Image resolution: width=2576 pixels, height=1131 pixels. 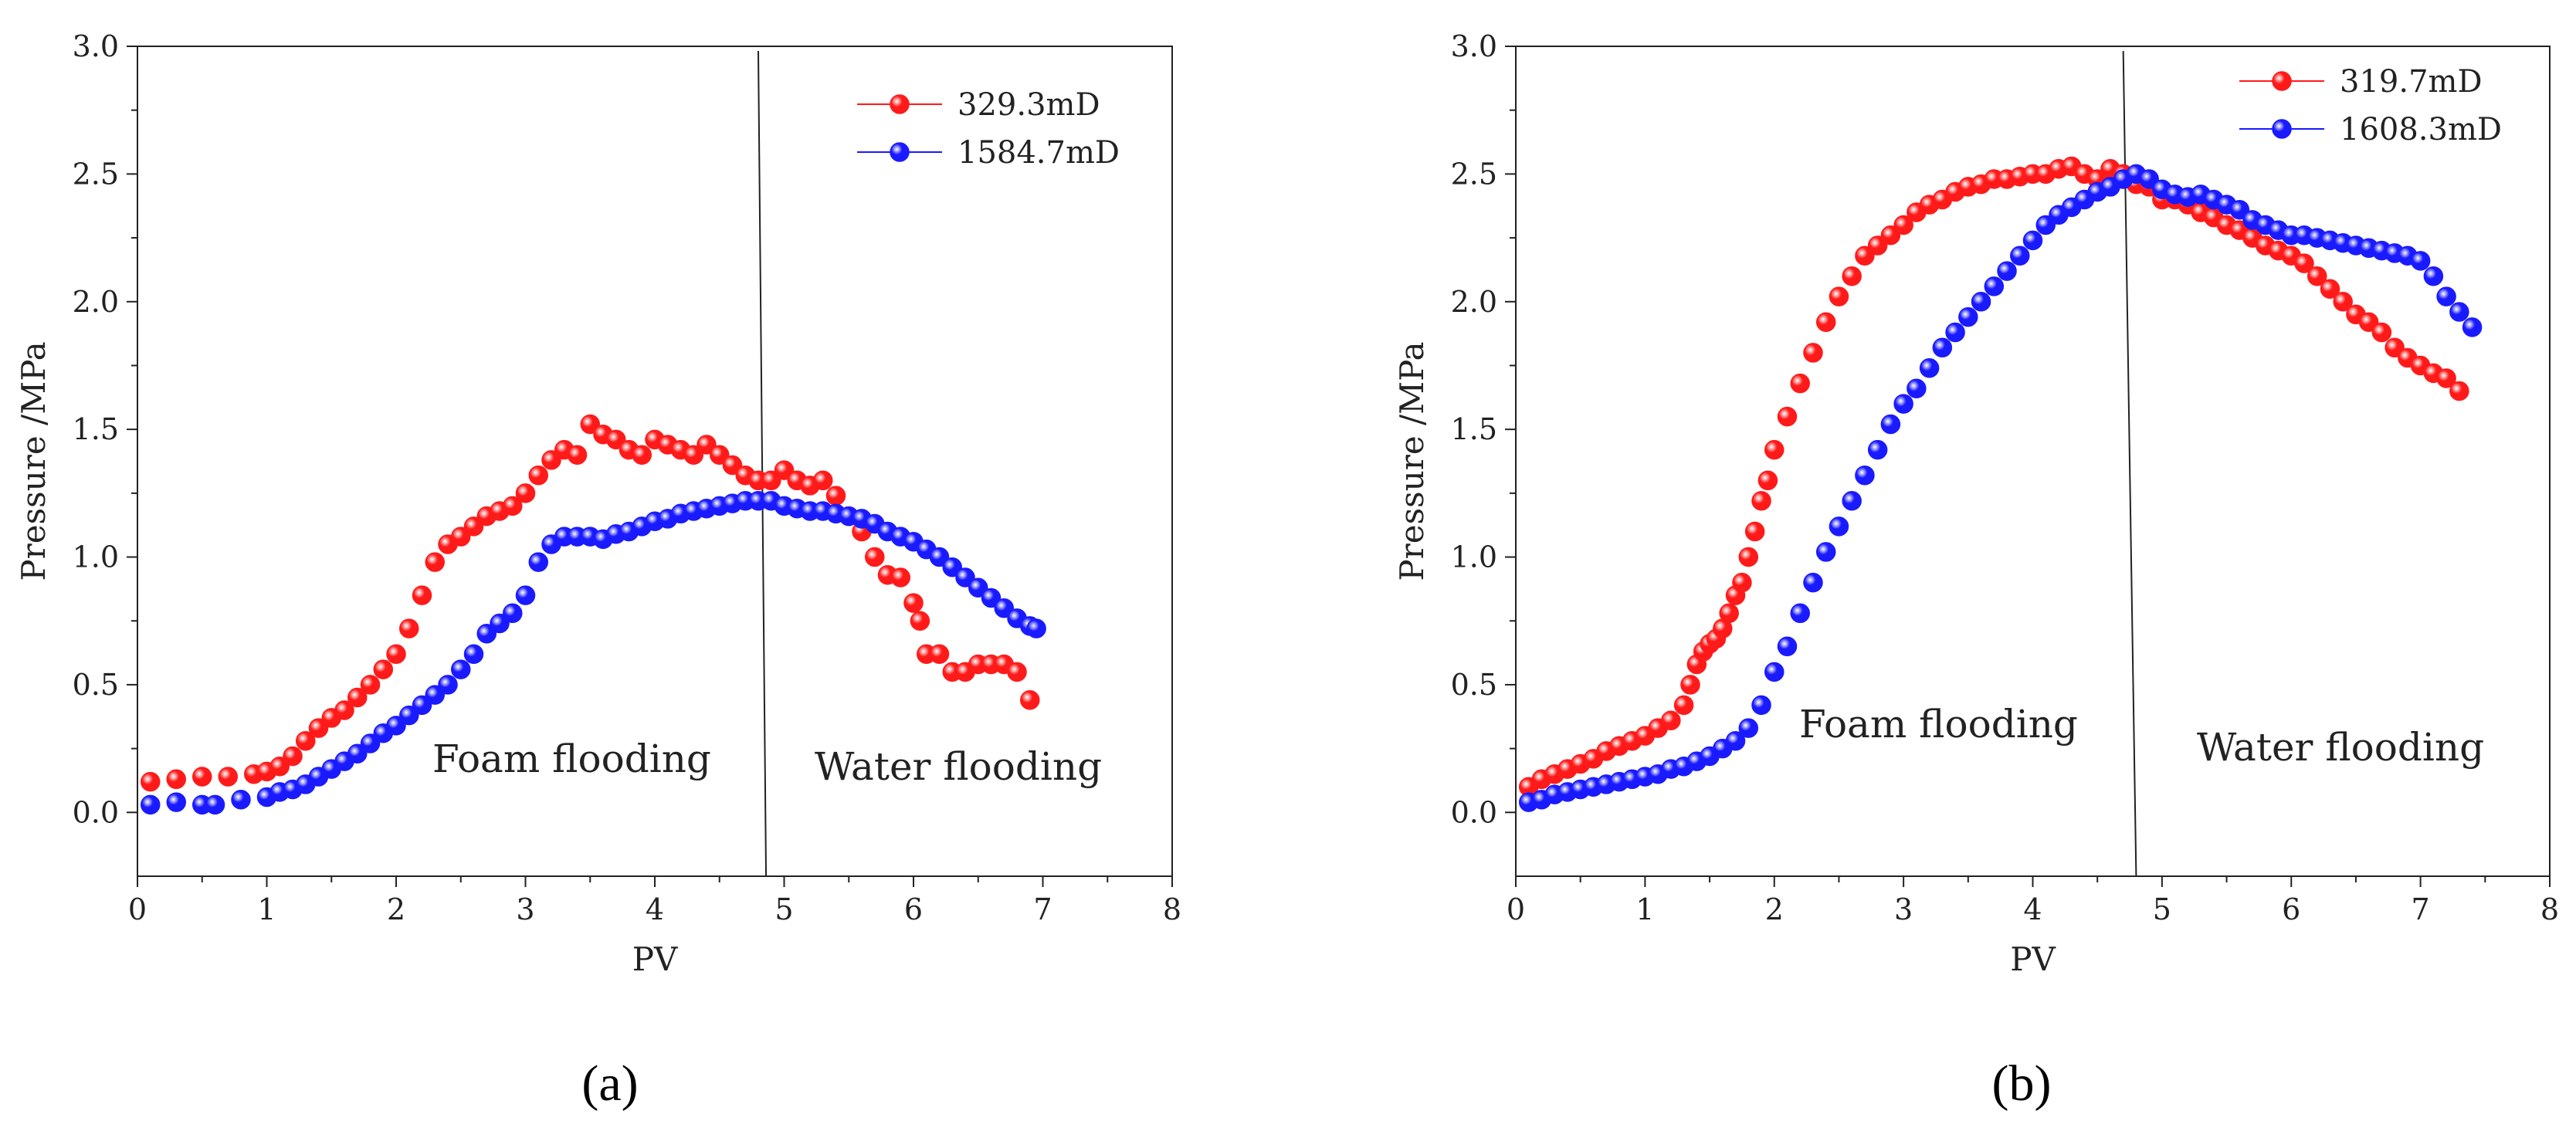 I want to click on x-tick-label: 5, so click(x=2162, y=909).